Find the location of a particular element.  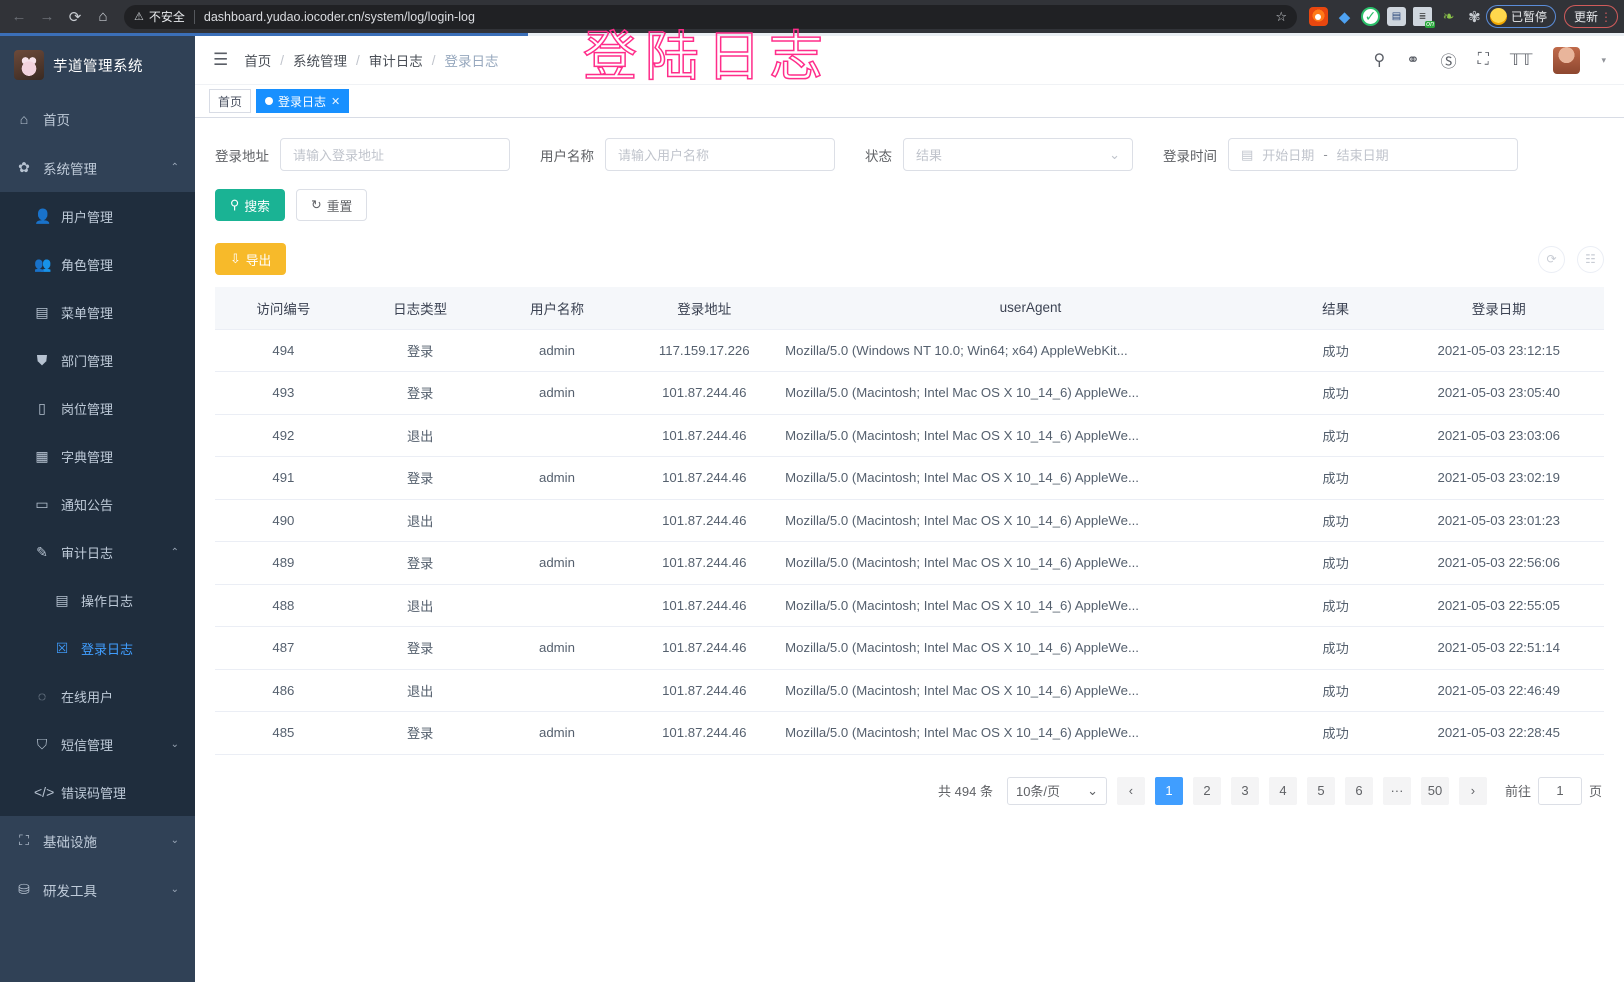

breadcrumb-item-system: 系统管理 is located at coordinates (320, 61).